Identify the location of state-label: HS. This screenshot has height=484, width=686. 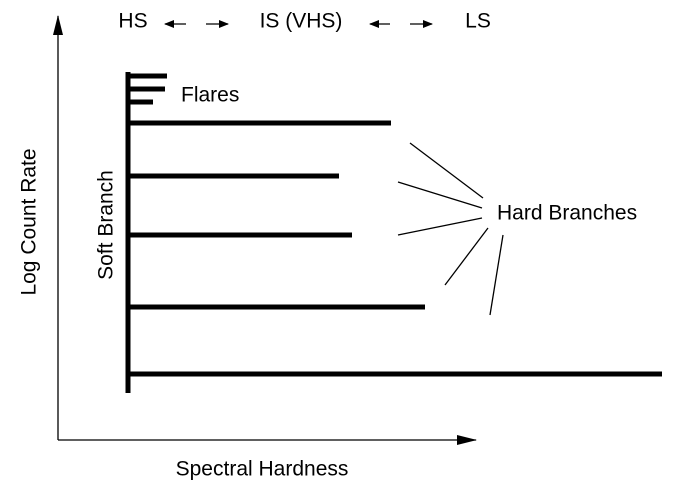
(132, 21).